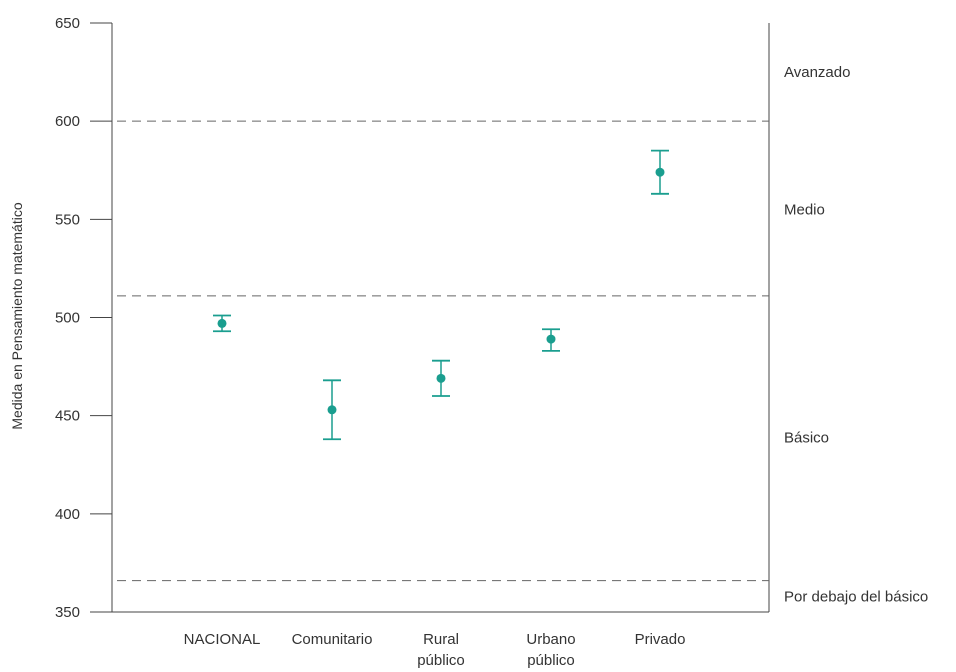  I want to click on level-labels: Avanzado Medio Básico Por debajo del básico, so click(856, 334).